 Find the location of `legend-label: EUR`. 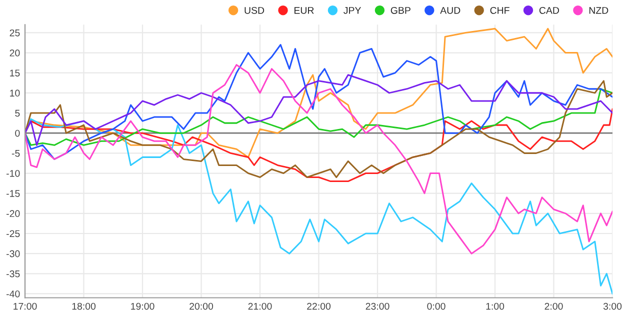

legend-label: EUR is located at coordinates (304, 10).